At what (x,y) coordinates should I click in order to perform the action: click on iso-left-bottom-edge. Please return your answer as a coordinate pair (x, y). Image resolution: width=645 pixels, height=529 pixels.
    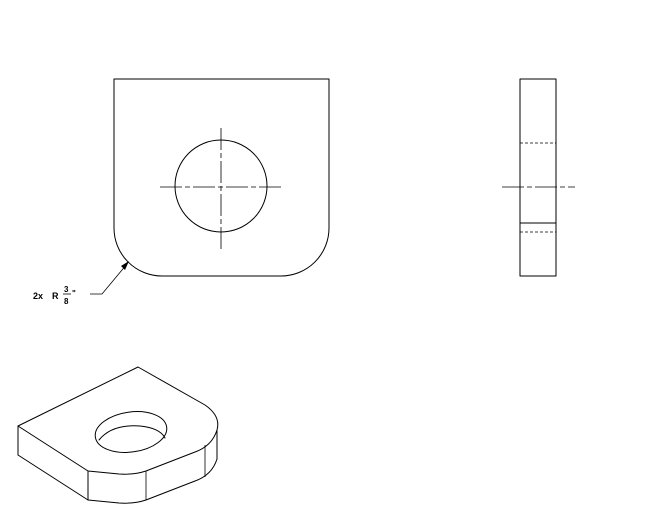
    Looking at the image, I should click on (53, 477).